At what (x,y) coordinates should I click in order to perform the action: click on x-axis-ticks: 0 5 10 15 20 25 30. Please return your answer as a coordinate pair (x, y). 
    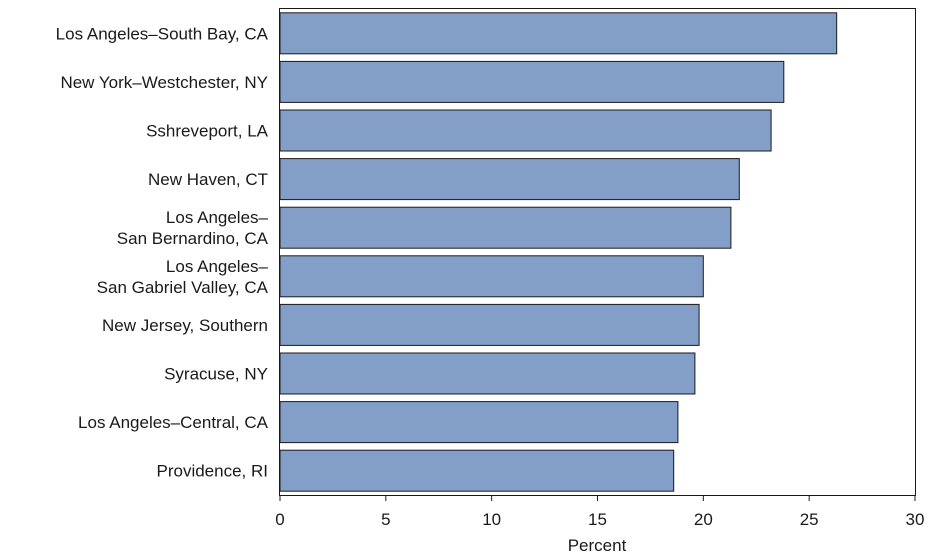
    Looking at the image, I should click on (599, 512).